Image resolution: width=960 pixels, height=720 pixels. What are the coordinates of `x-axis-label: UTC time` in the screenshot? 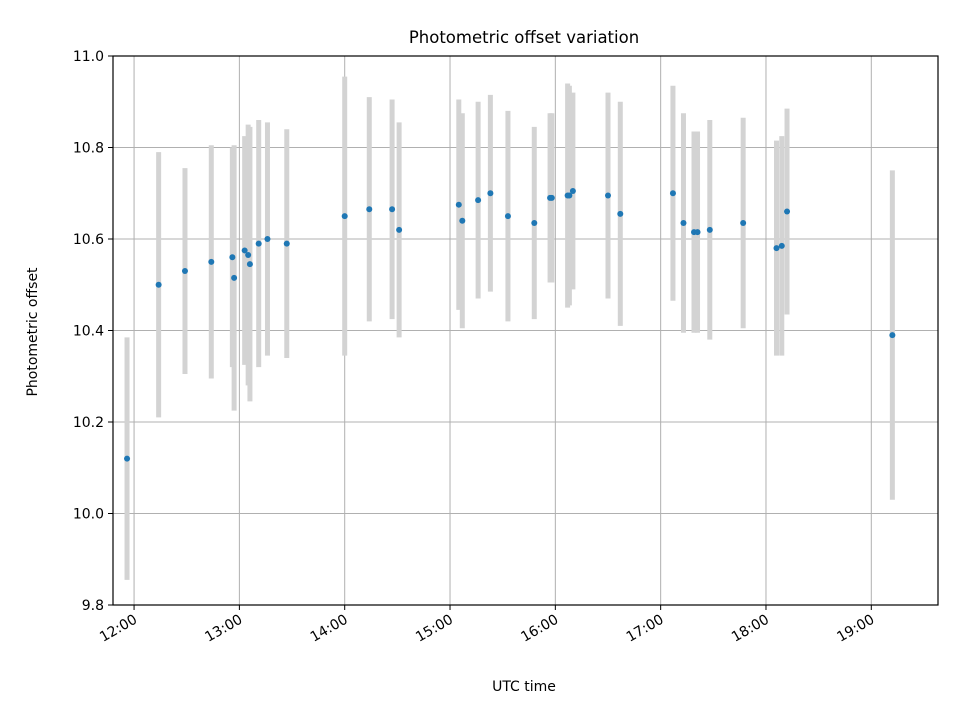 It's located at (524, 687).